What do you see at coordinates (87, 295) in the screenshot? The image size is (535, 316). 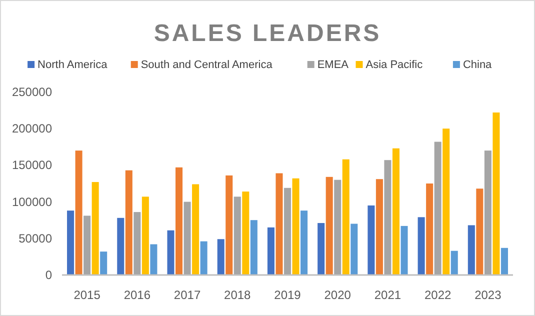 I see `x-tick-label: 2015` at bounding box center [87, 295].